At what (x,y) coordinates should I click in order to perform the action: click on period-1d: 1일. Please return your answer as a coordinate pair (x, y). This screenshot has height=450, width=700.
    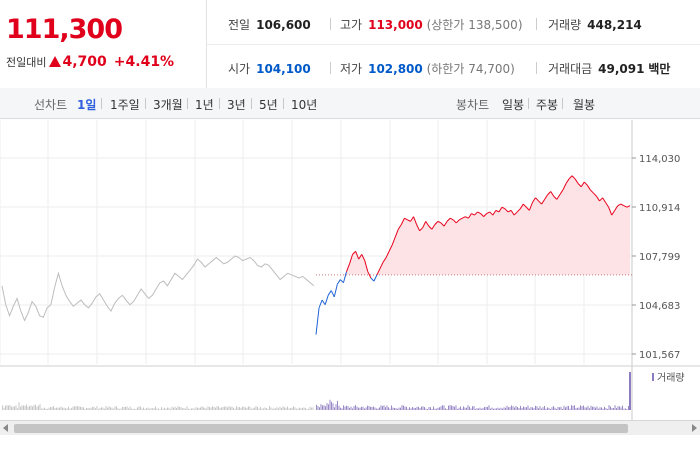
    Looking at the image, I should click on (87, 105).